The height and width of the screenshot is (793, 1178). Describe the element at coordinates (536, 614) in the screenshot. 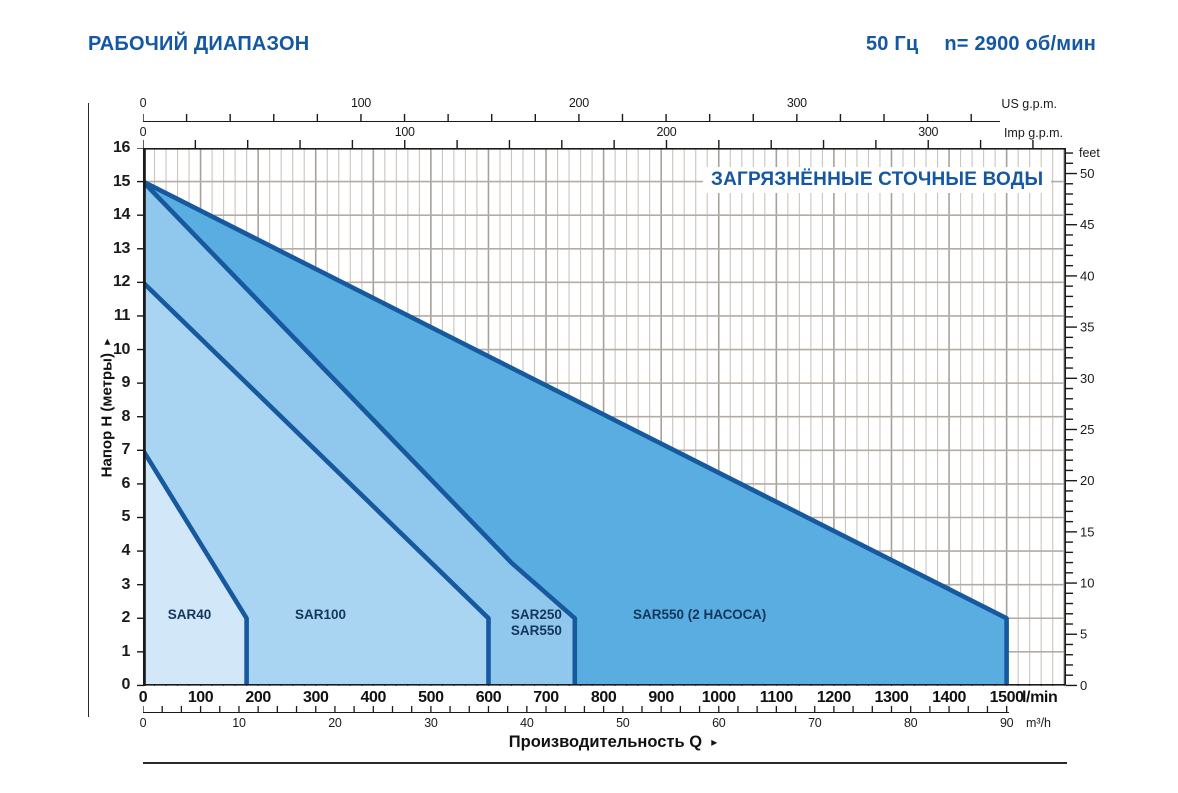

I see `region-label-SAR250-SAR550: SAR250` at that location.